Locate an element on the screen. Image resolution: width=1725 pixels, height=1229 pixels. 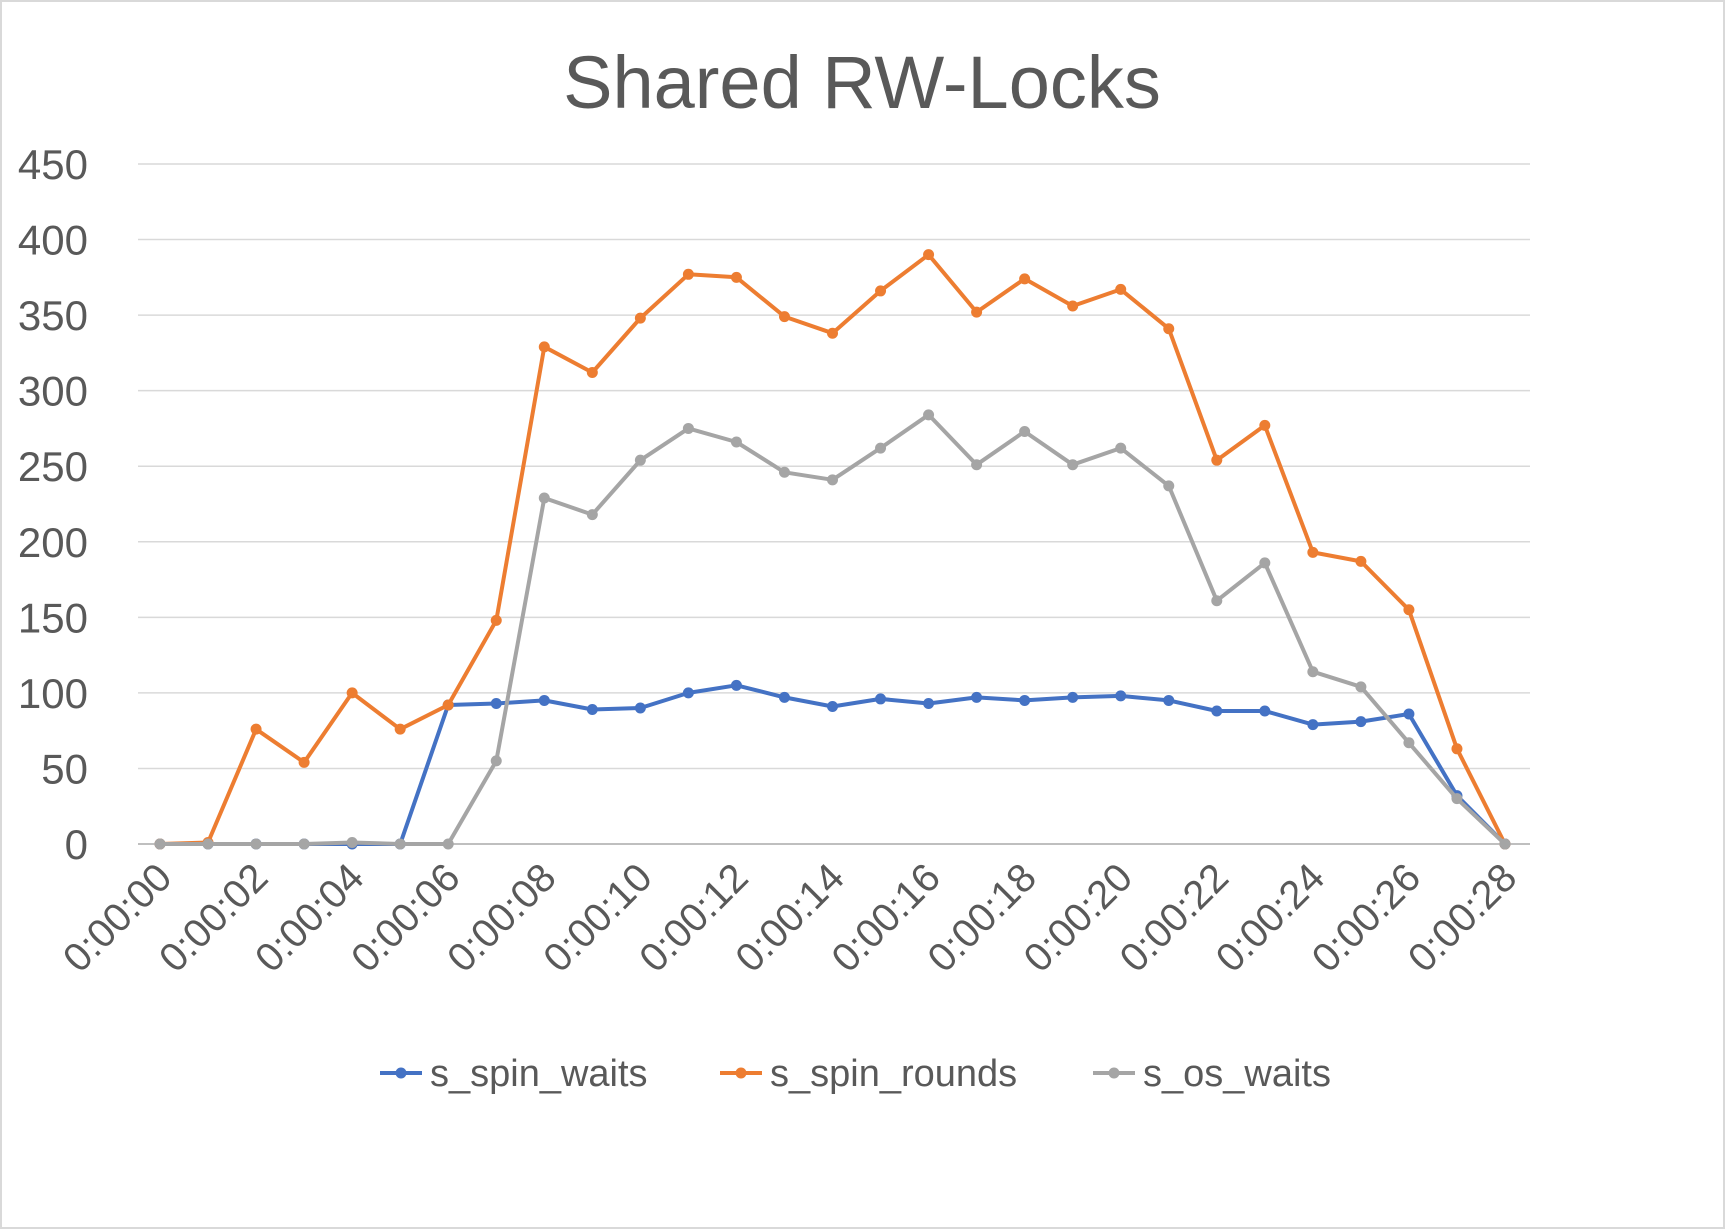
legend: s_spin_waits s_spin_rounds s_os_waits is located at coordinates (855, 1074).